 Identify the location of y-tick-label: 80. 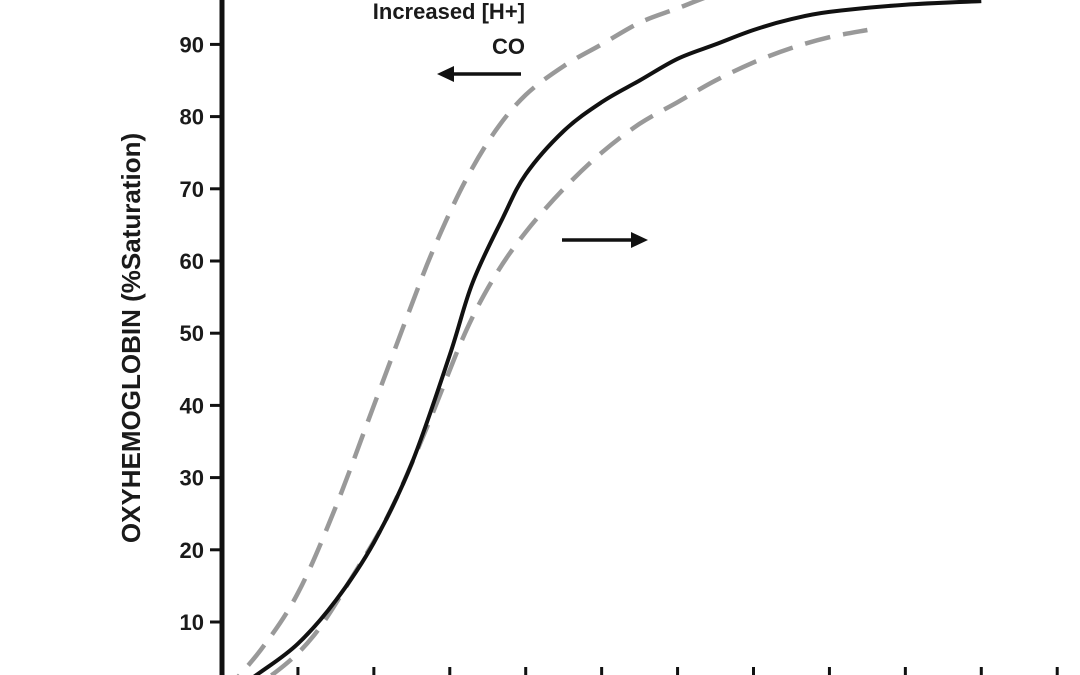
(192, 117).